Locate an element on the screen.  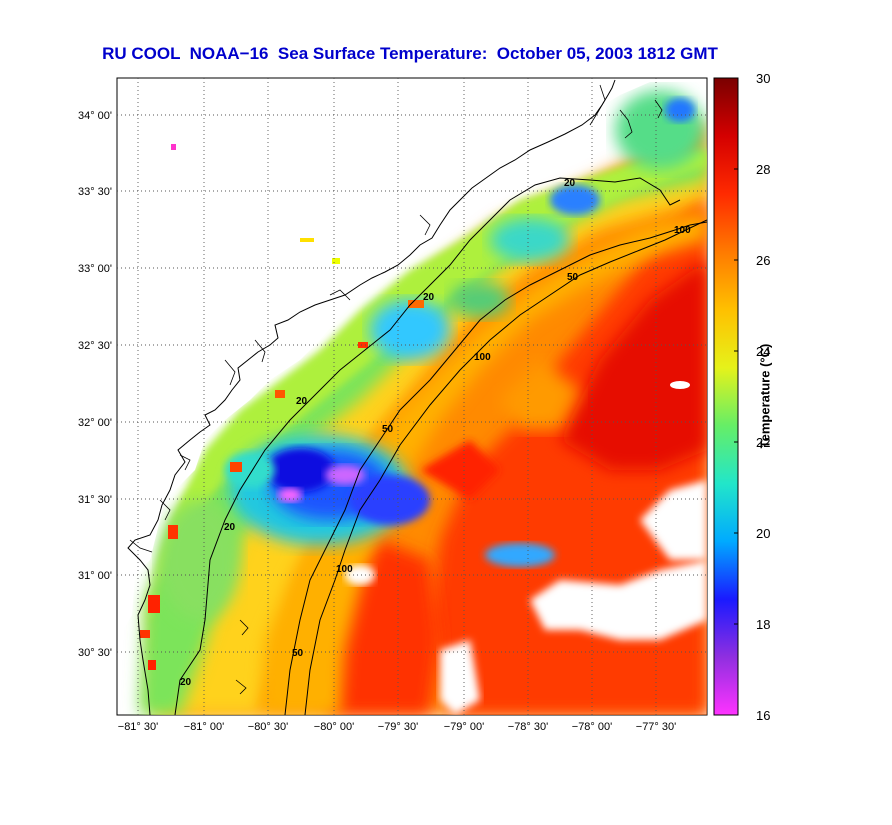
latitude-tick-label: 32° 00' is located at coordinates (95, 423).